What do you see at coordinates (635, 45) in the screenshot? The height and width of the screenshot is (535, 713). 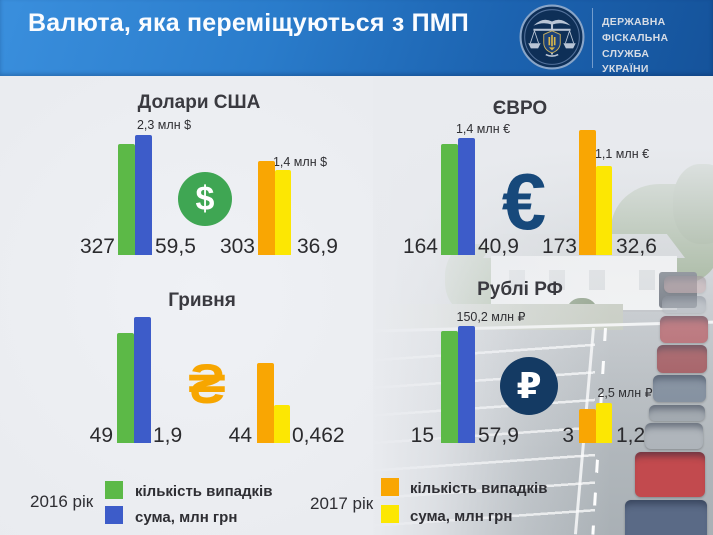 I see `org-name-line: ФІСКАЛЬНА СЛУЖБА` at bounding box center [635, 45].